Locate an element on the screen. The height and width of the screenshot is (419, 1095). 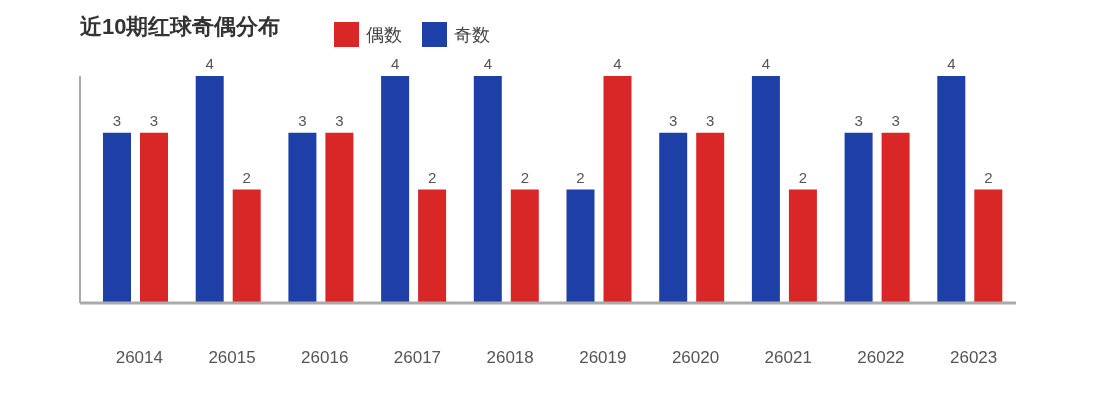
x-tick-label: 26017 is located at coordinates (417, 357).